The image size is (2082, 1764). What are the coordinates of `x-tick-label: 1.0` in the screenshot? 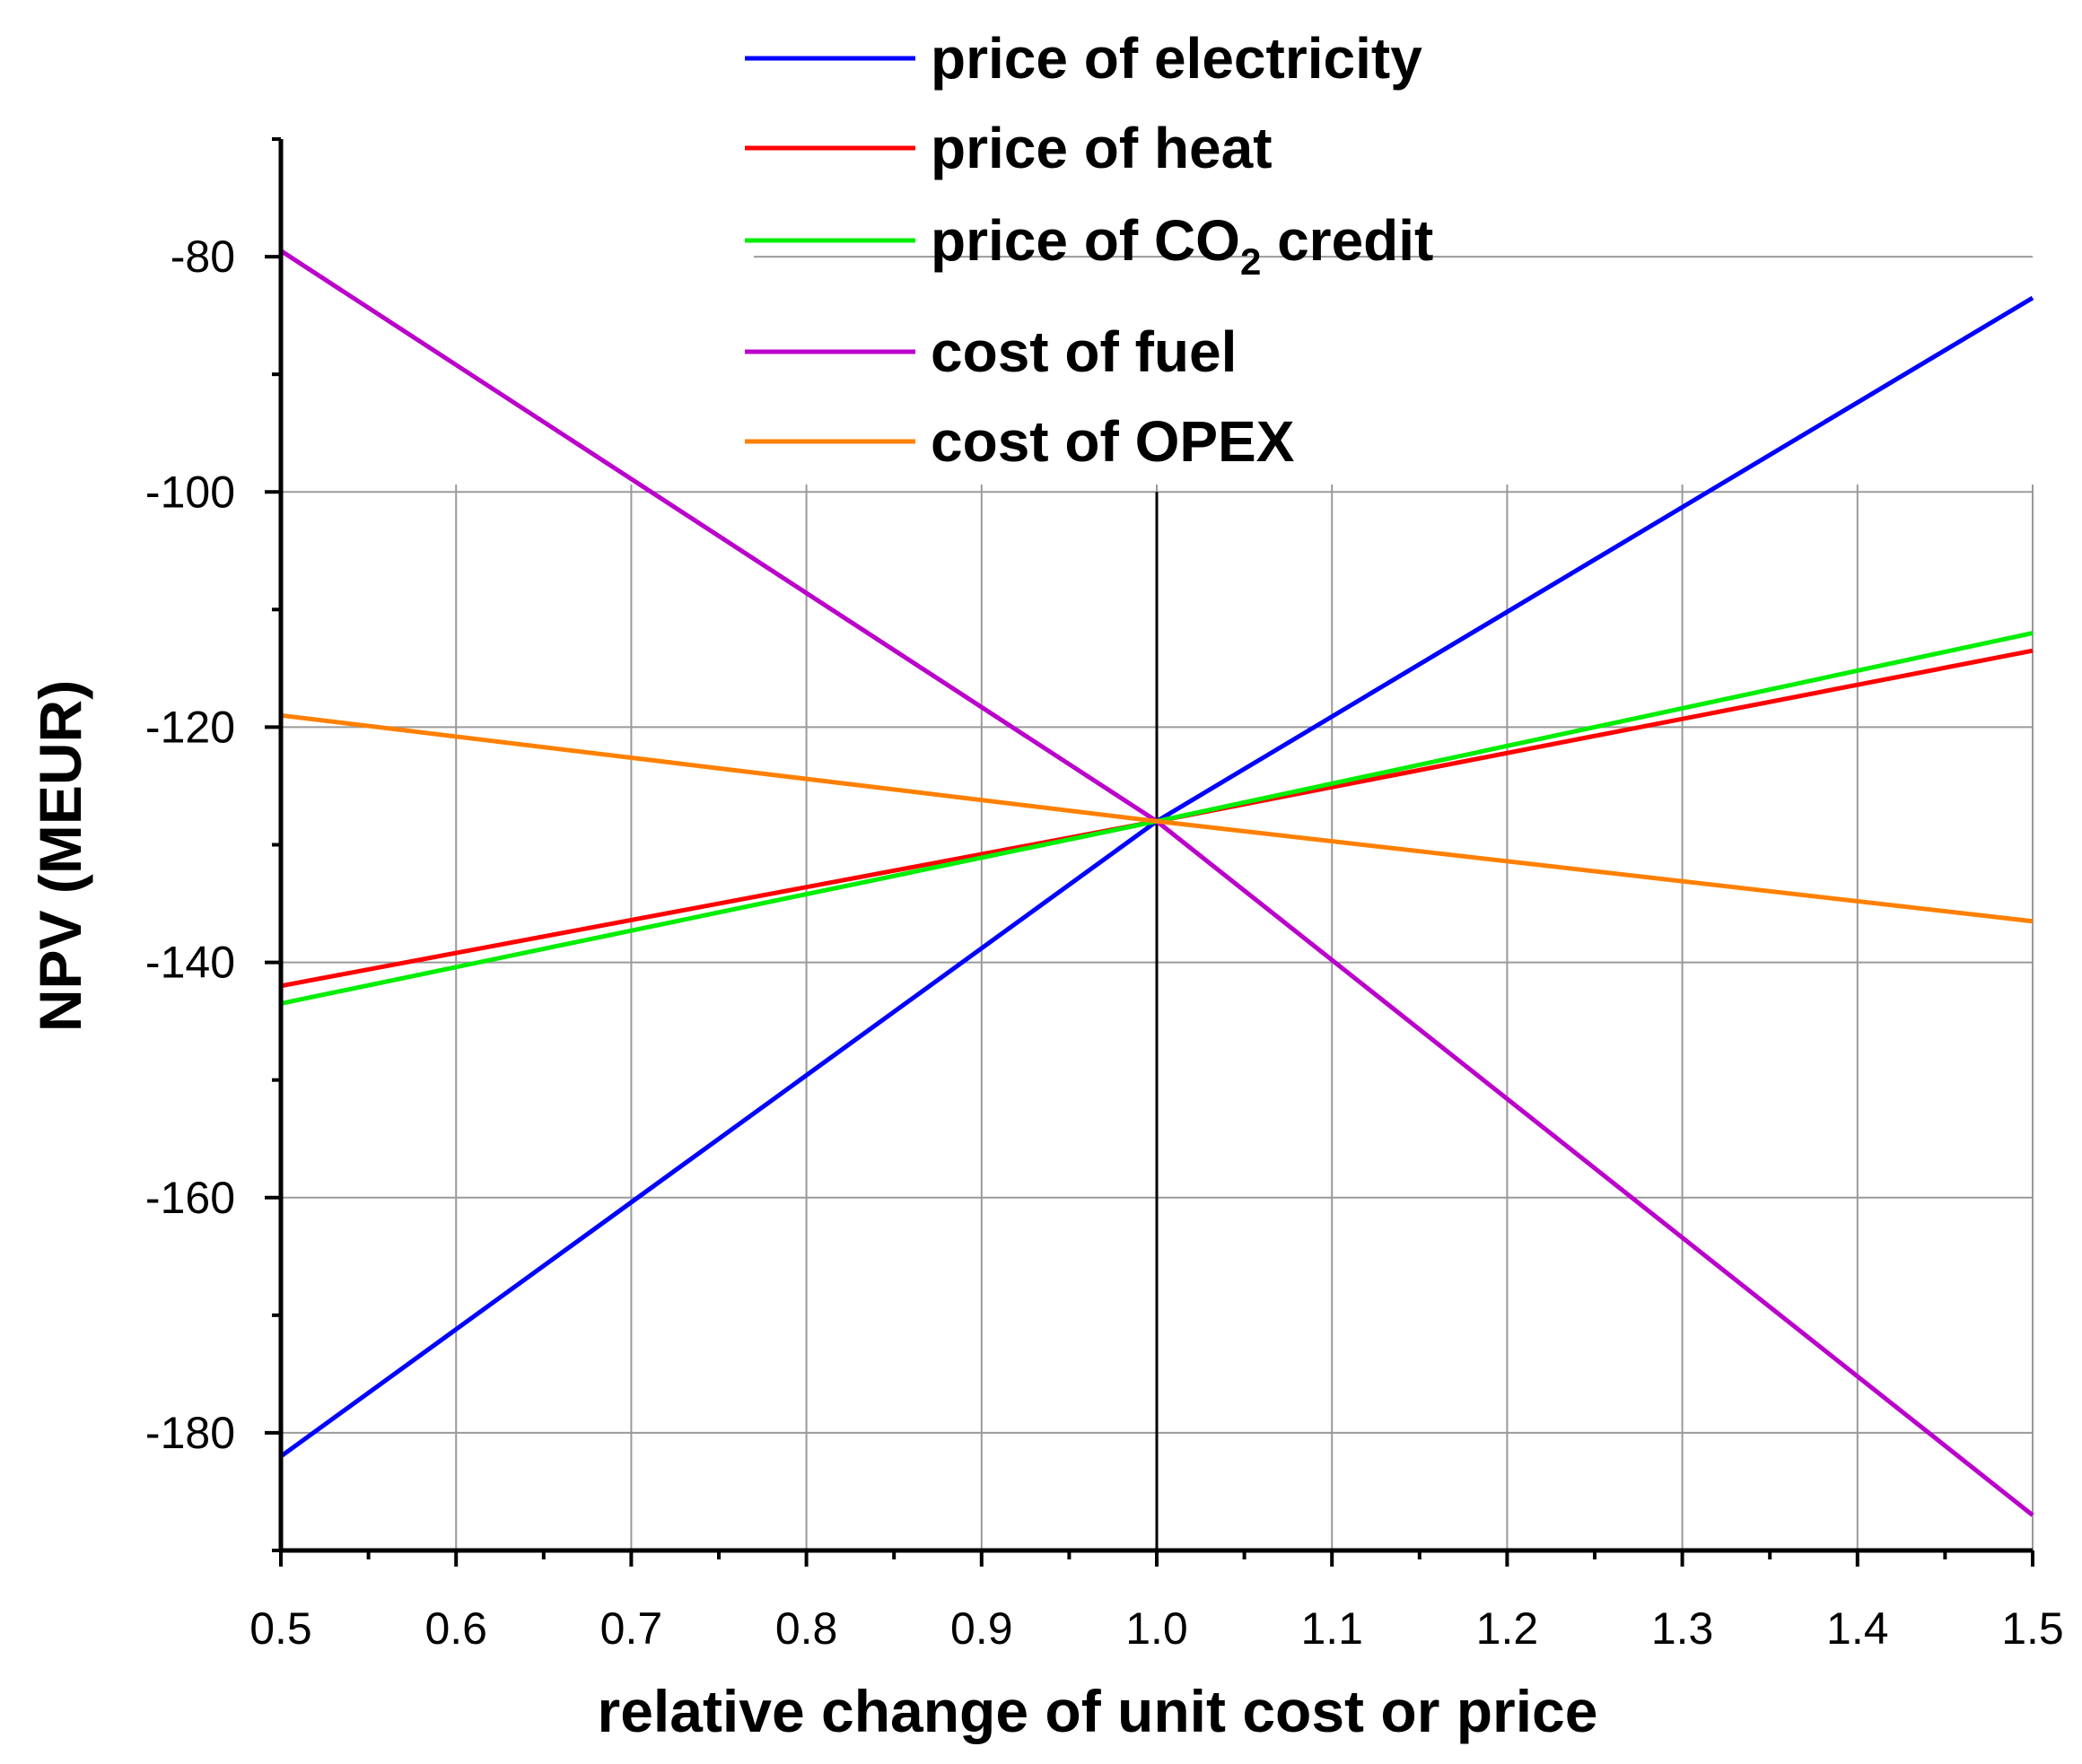 It's located at (1156, 1628).